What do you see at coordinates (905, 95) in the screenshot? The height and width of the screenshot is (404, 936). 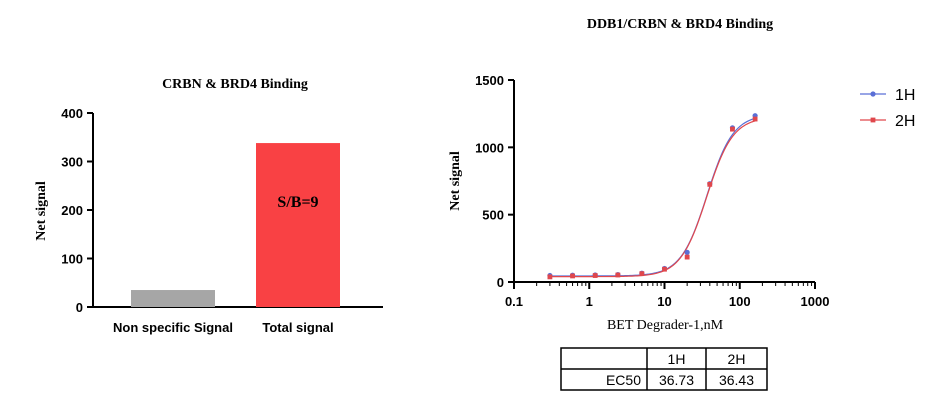 I see `legend-label-1h: 1H` at bounding box center [905, 95].